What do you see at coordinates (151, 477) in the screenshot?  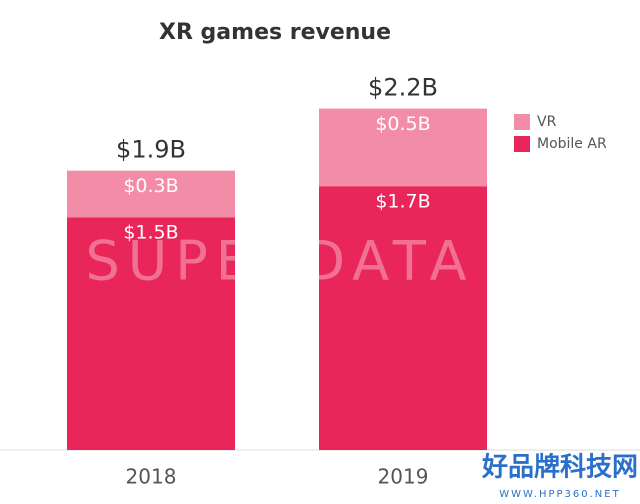 I see `x-tick-label: 2018` at bounding box center [151, 477].